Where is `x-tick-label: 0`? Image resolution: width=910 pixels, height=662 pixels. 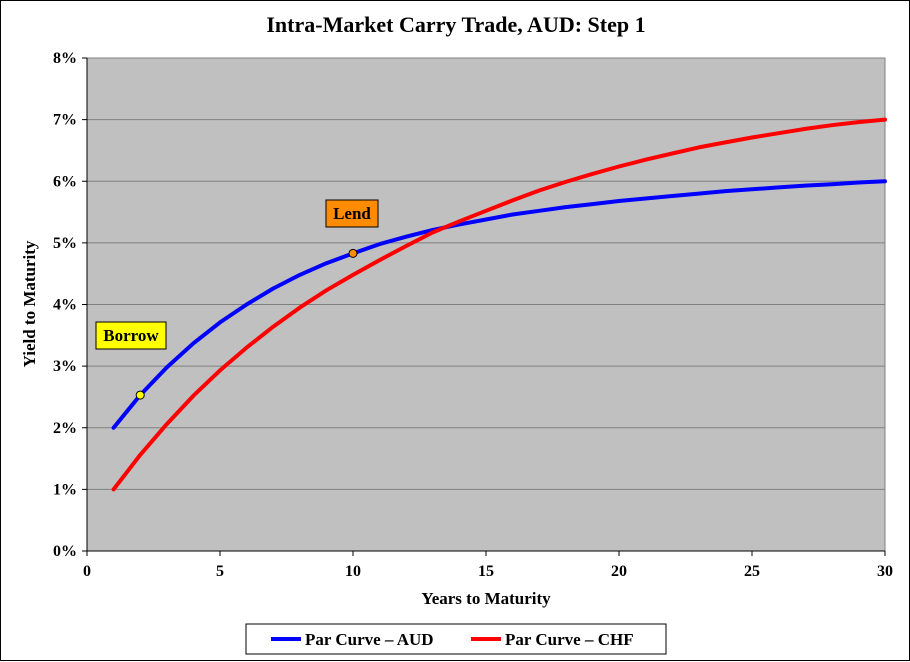
x-tick-label: 0 is located at coordinates (87, 571).